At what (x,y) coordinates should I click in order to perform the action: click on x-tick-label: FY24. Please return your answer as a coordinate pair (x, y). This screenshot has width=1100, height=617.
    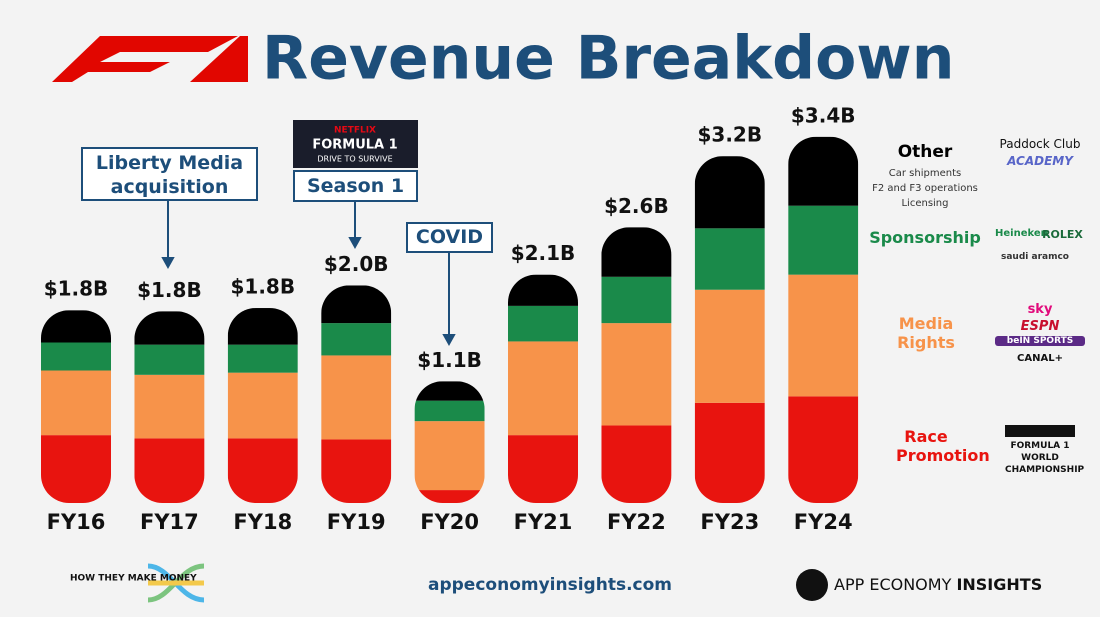
    Looking at the image, I should click on (823, 522).